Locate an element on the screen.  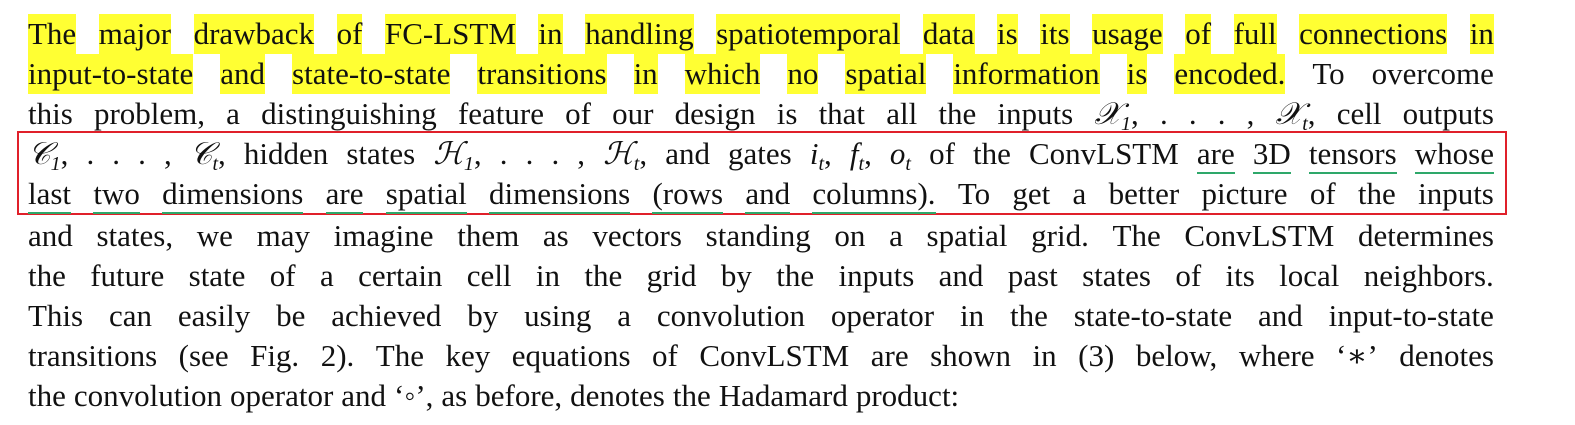
word: 2). is located at coordinates (337, 355).